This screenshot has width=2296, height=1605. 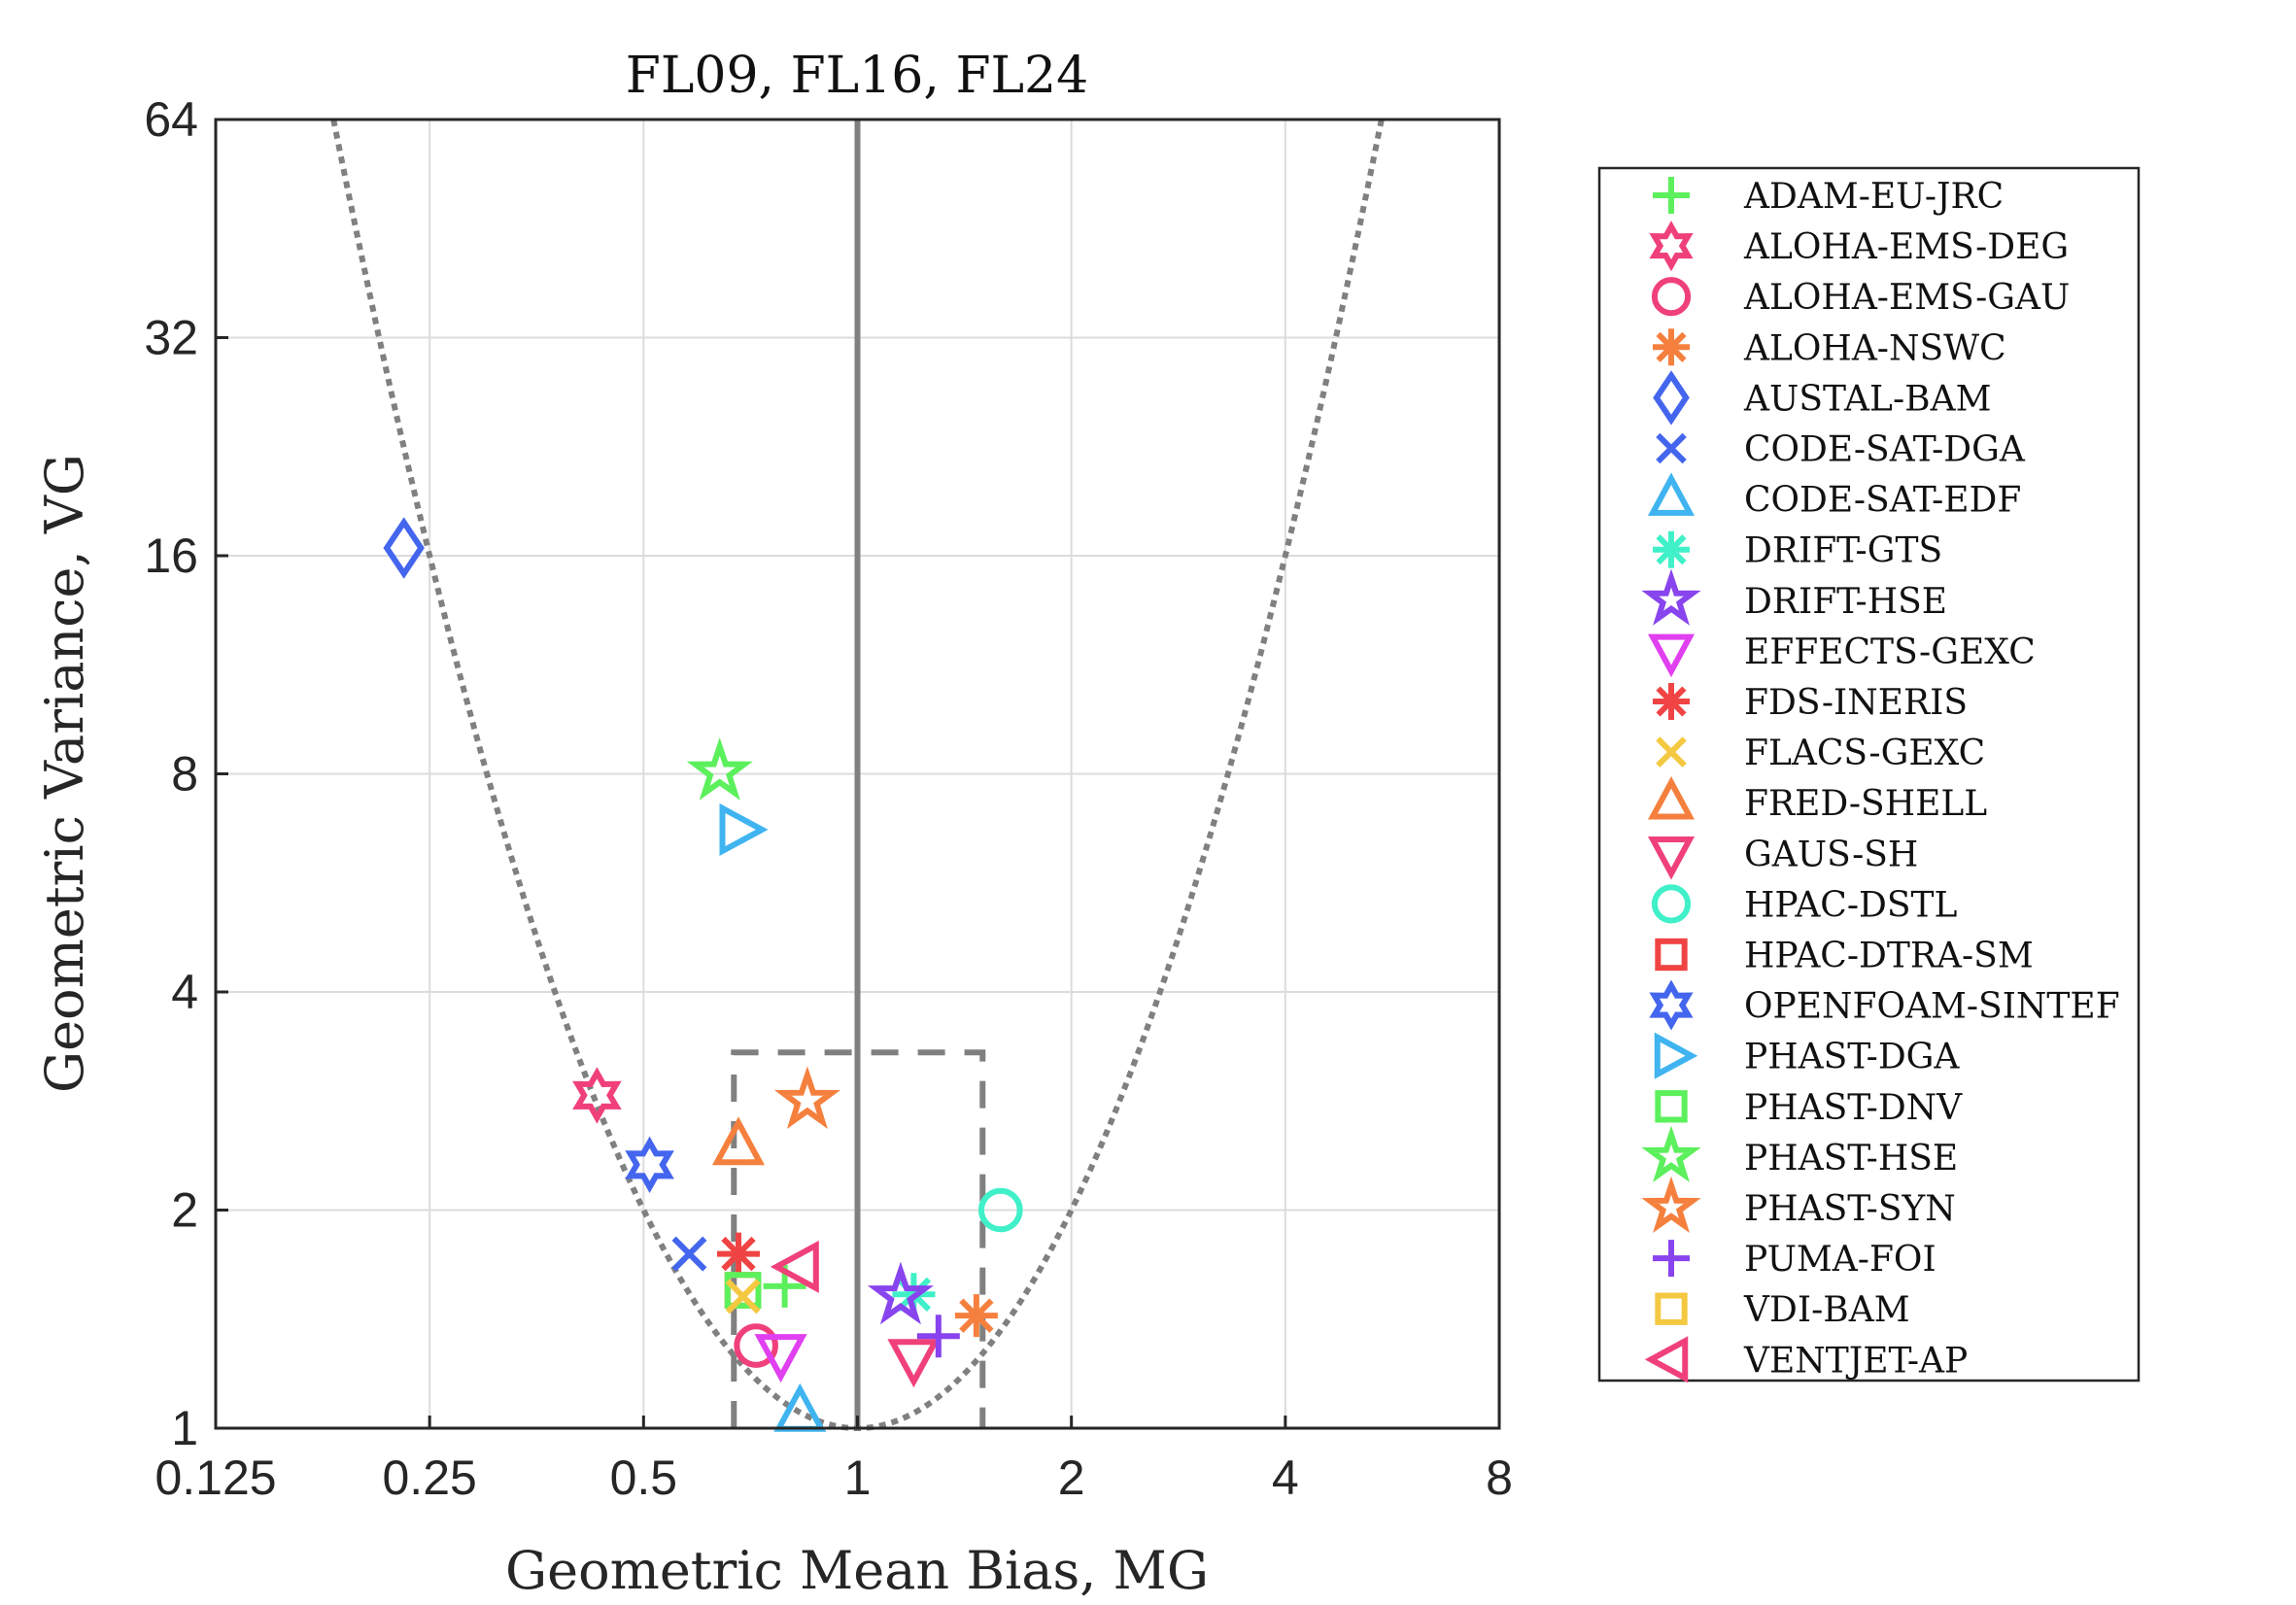 What do you see at coordinates (1890, 652) in the screenshot?
I see `legend-label: EFFECTS-GEXC` at bounding box center [1890, 652].